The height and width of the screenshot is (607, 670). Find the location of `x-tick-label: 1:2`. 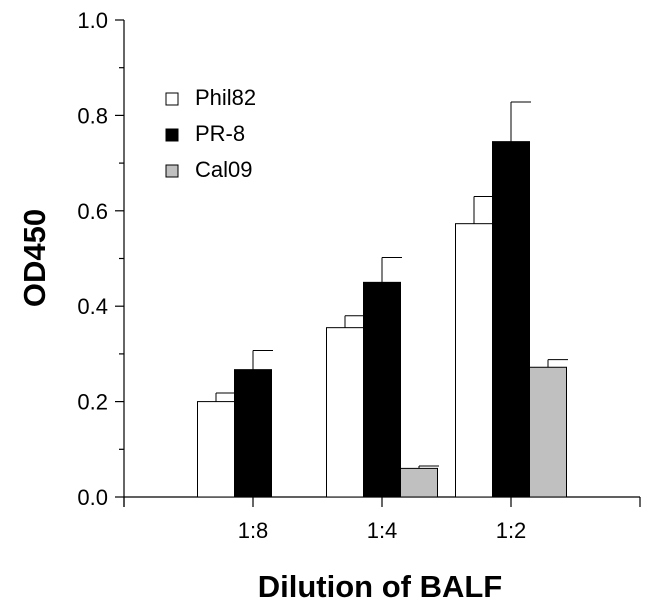

x-tick-label: 1:2 is located at coordinates (511, 530).